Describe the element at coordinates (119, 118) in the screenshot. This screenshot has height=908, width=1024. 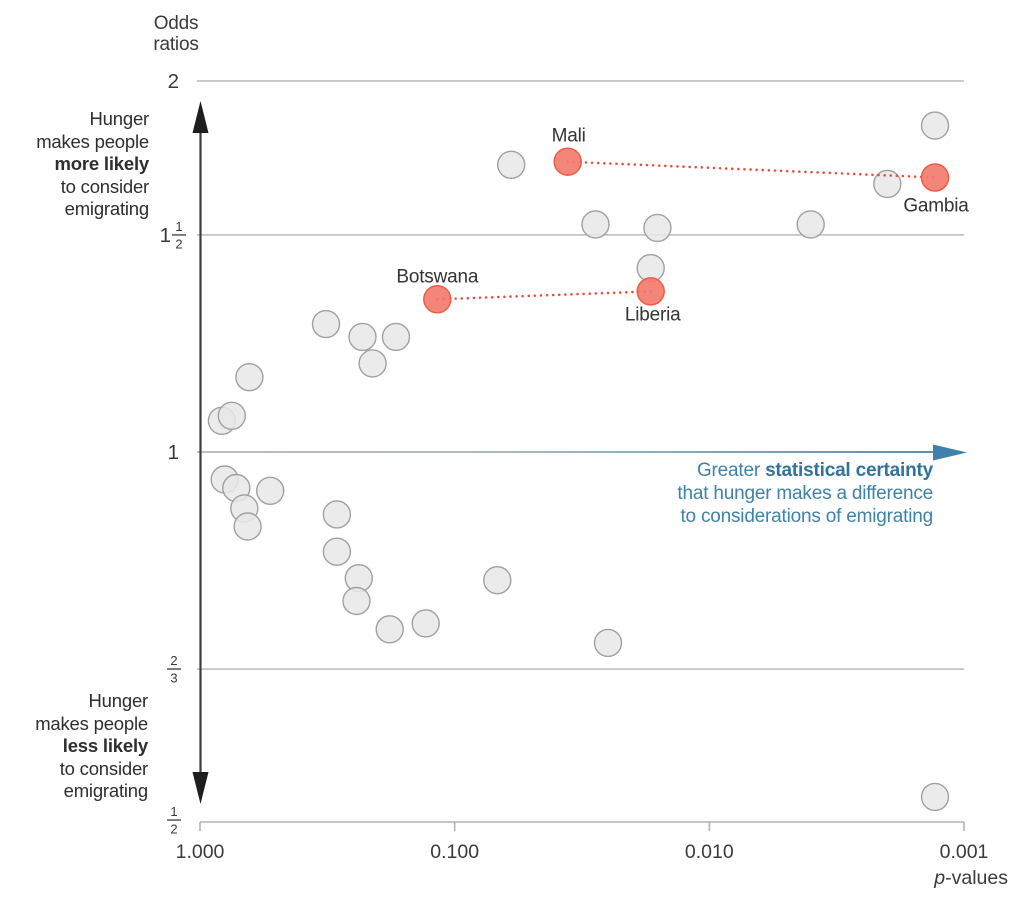
I see `annotation-more-likely-line1: Hunger` at that location.